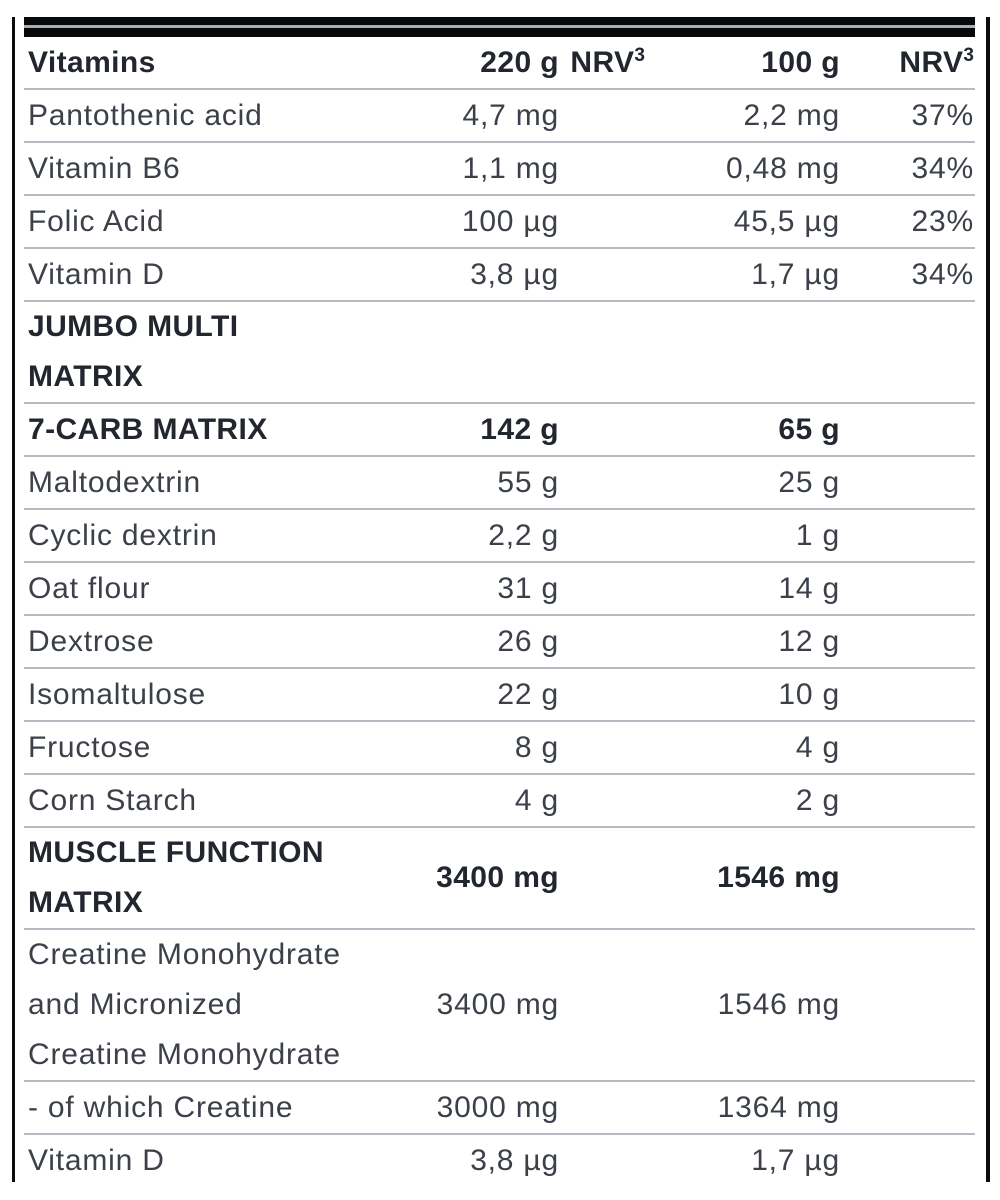 The image size is (1000, 1200). What do you see at coordinates (783, 168) in the screenshot?
I see `value-100g: 0,48 mg` at bounding box center [783, 168].